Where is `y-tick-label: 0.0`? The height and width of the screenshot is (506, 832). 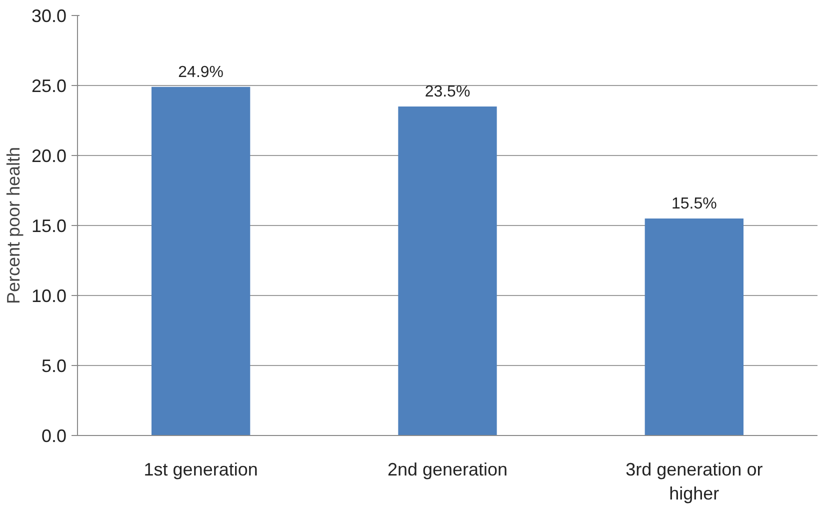 y-tick-label: 0.0 is located at coordinates (54, 436).